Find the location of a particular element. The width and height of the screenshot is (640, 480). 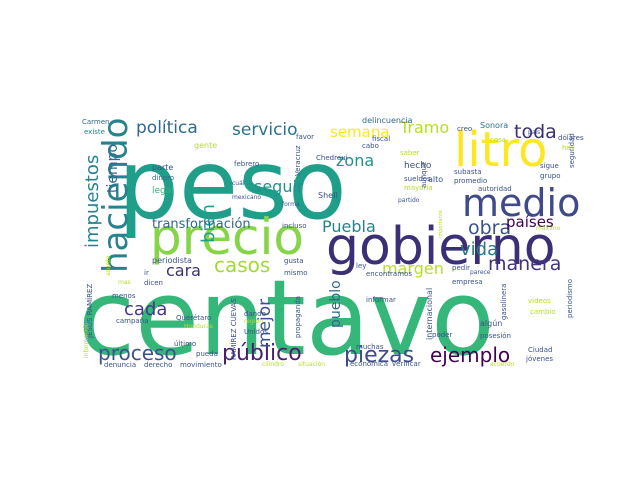

cloud-word: Puebla is located at coordinates (349, 226).